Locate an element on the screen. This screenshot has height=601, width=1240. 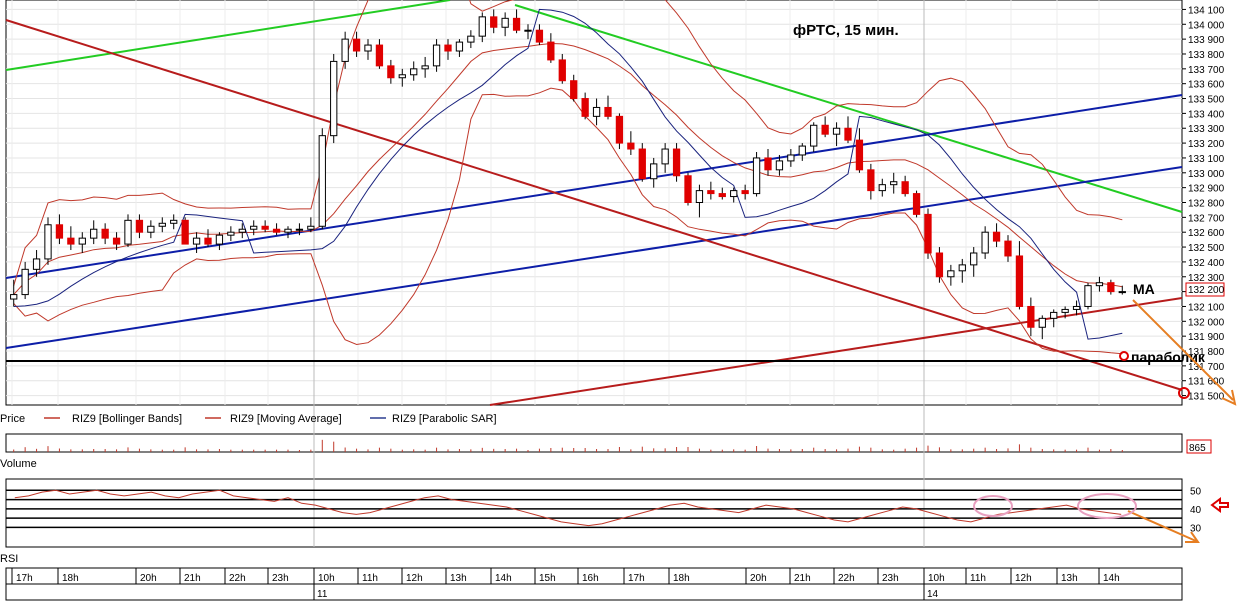
volume-value-box is located at coordinates (1199, 446).